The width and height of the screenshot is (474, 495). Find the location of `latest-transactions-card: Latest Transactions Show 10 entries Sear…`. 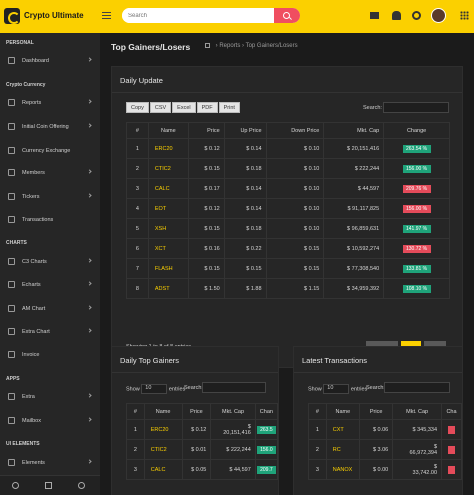

latest-transactions-card: Latest Transactions Show 10 entries Sear… is located at coordinates (378, 420).